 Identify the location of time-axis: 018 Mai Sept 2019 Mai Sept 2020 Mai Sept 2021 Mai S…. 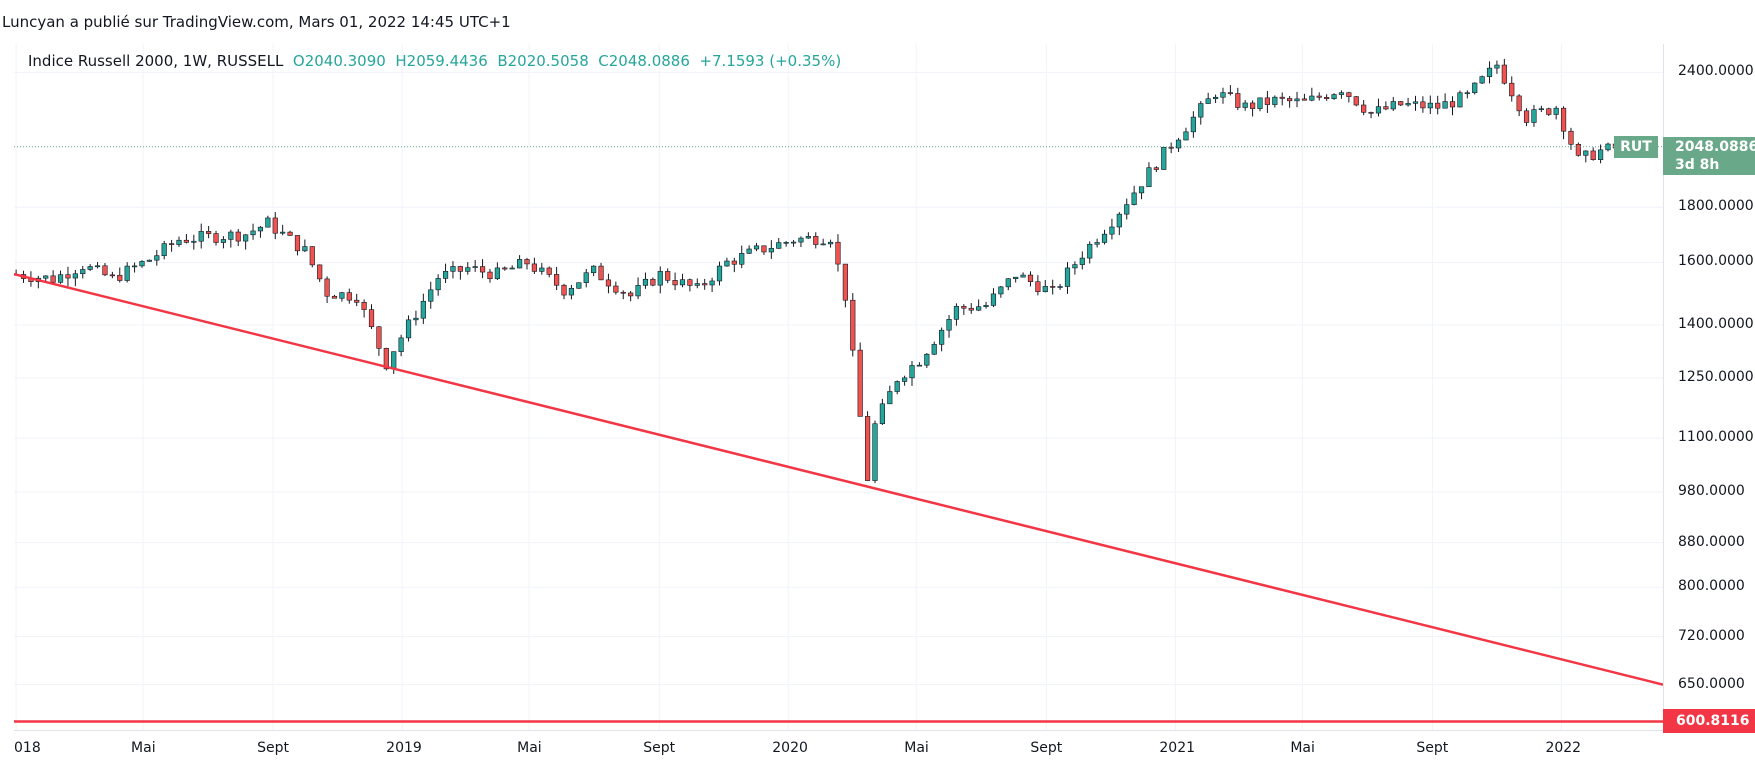
(838, 747).